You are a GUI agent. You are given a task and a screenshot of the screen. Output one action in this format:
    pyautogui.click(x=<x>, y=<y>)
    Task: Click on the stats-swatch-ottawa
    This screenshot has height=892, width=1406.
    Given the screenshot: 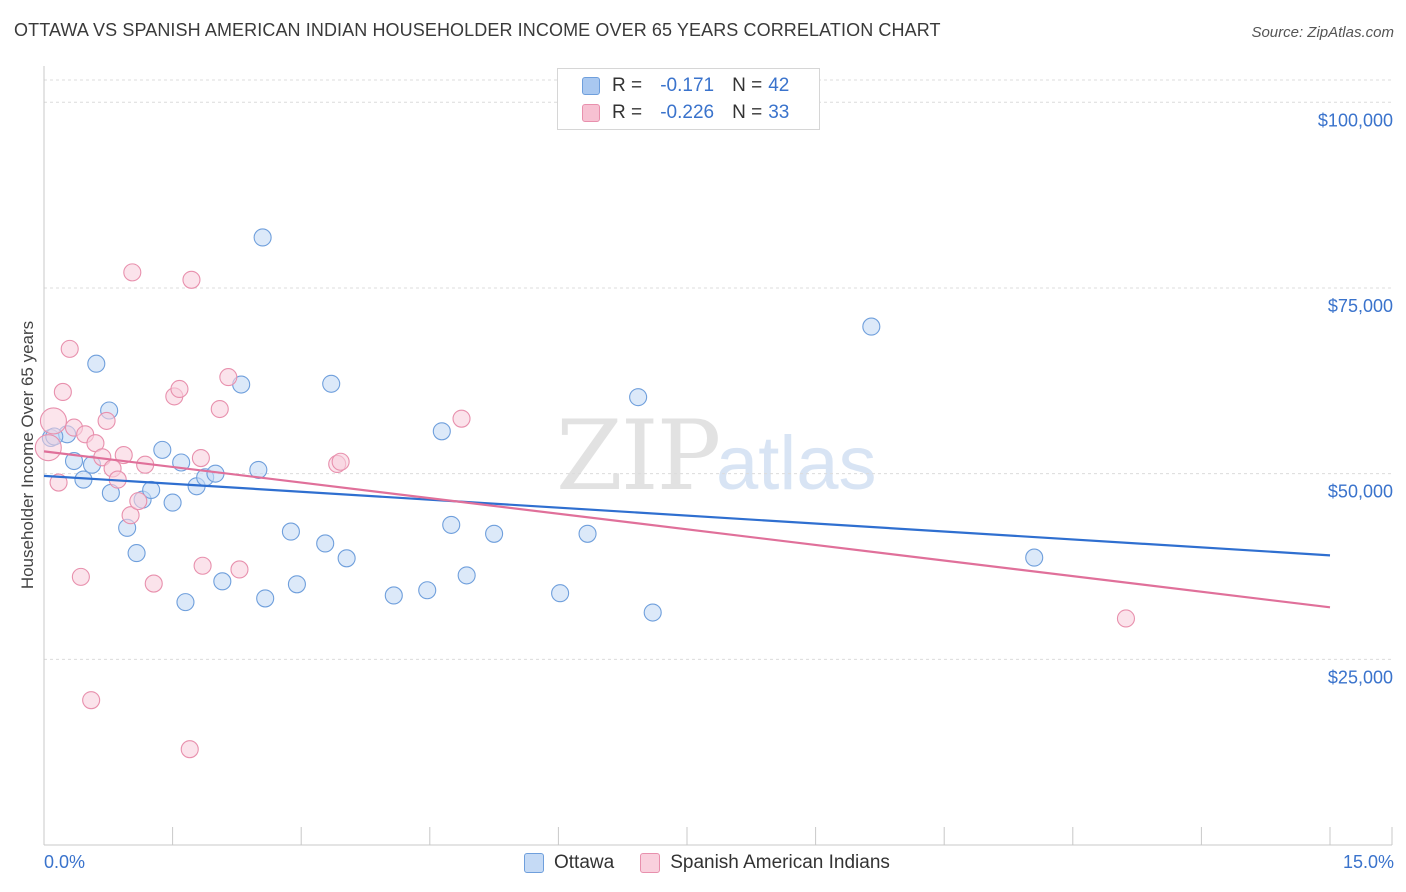 What is the action you would take?
    pyautogui.click(x=591, y=86)
    